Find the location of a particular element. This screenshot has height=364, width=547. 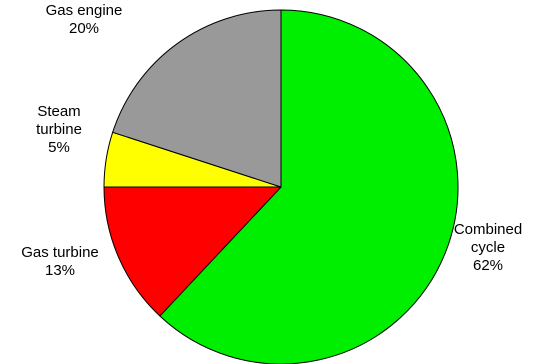

pie-category-label: Gas turbine is located at coordinates (60, 252).